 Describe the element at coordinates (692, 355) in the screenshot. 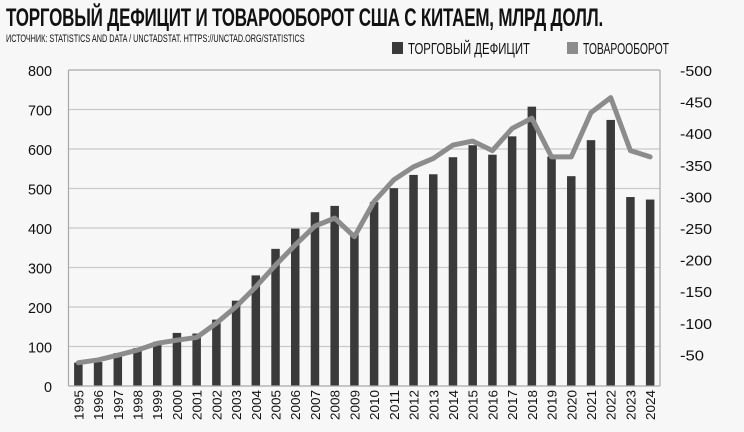

I see `right-axis-tick-label: -50` at that location.